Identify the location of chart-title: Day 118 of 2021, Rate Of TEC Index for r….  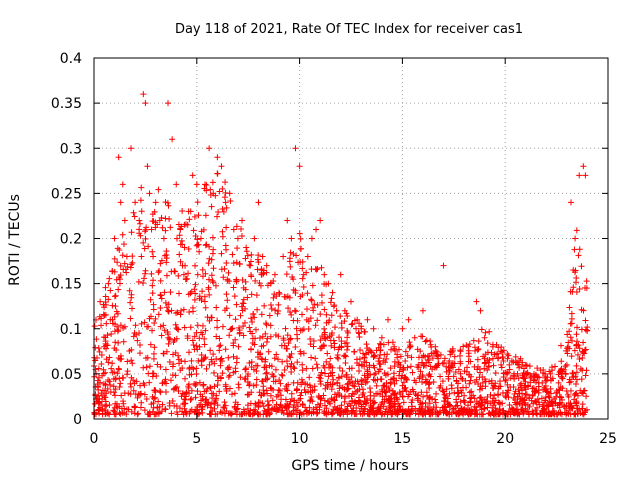
(349, 29).